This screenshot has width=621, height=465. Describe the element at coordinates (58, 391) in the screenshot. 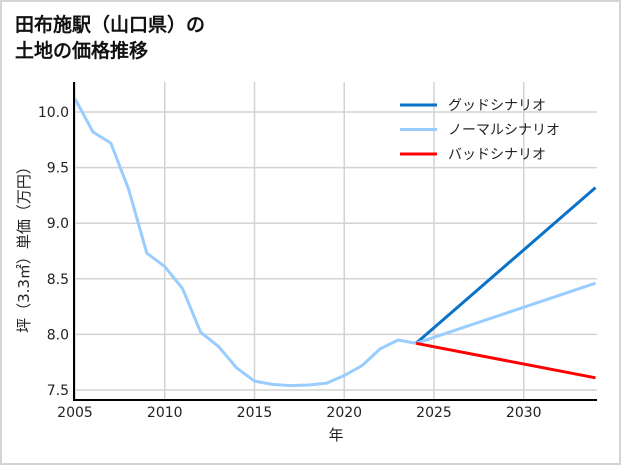

I see `y-tick-label: 7.5` at that location.